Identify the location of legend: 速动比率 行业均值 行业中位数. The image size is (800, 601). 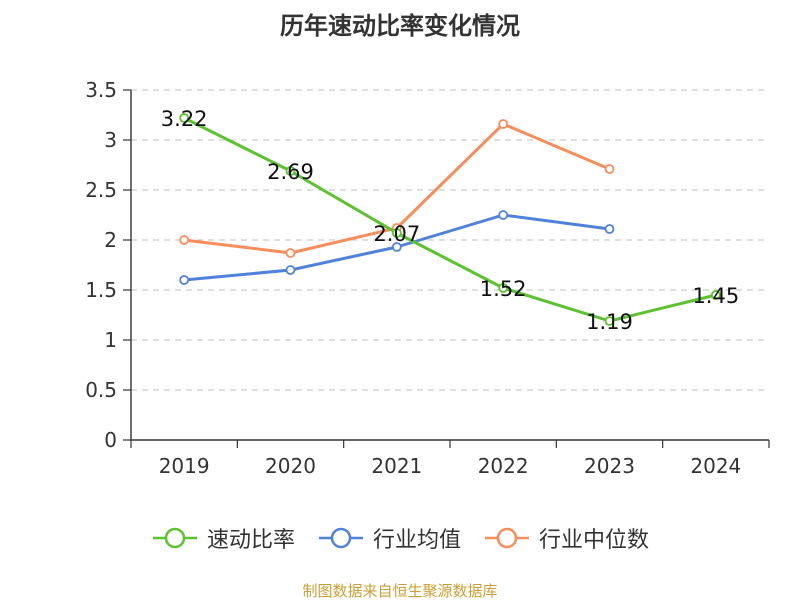
(400, 538).